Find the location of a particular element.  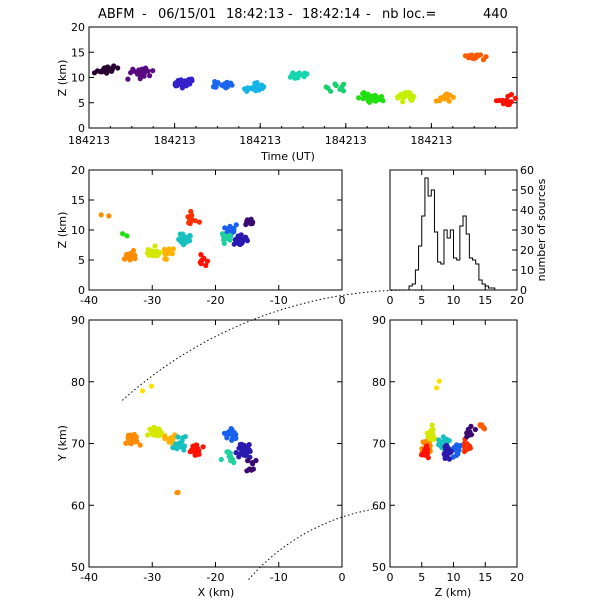

yz-ytick-label: 60 is located at coordinates (379, 505).